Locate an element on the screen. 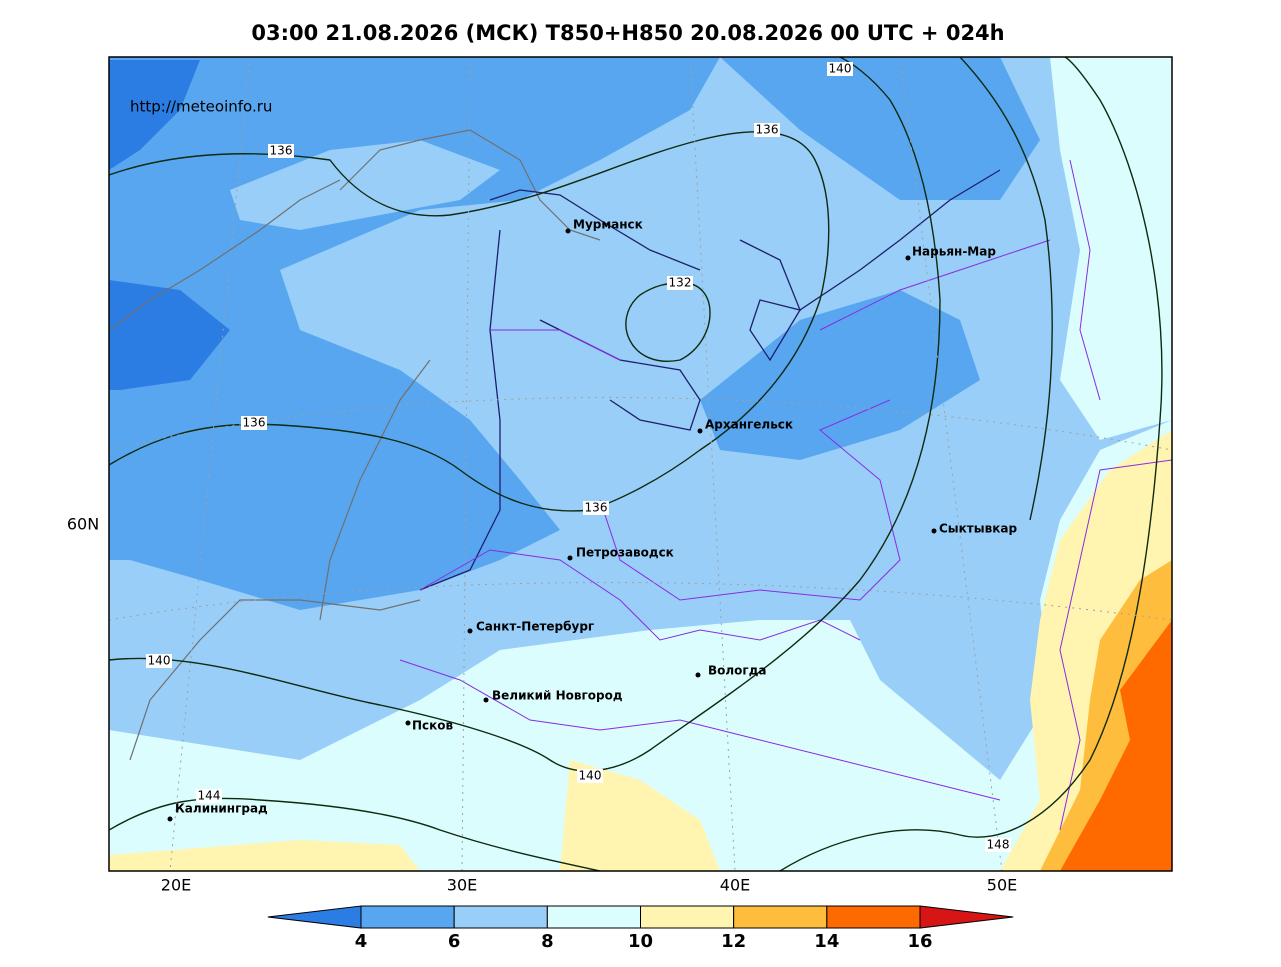  city-label: Санкт-Петербург is located at coordinates (535, 627).